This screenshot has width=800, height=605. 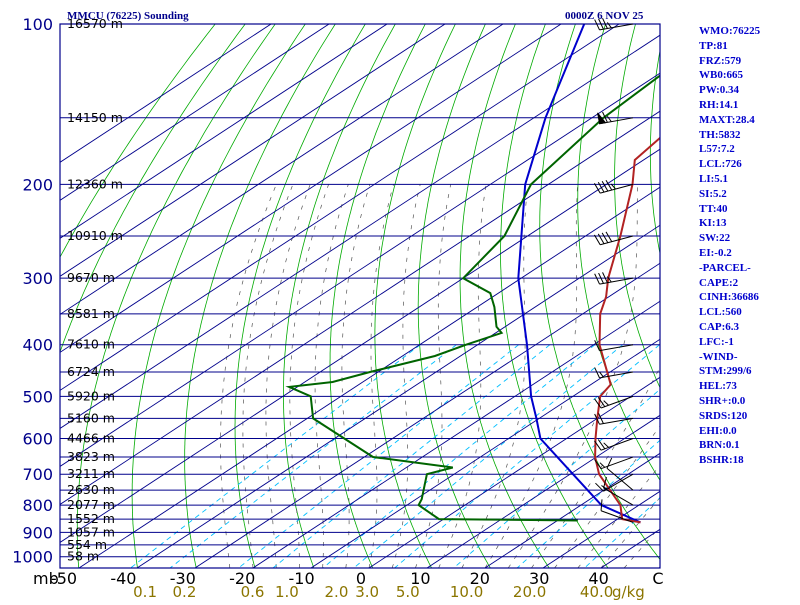 I want to click on height-label: 5920 m, so click(x=91, y=395).